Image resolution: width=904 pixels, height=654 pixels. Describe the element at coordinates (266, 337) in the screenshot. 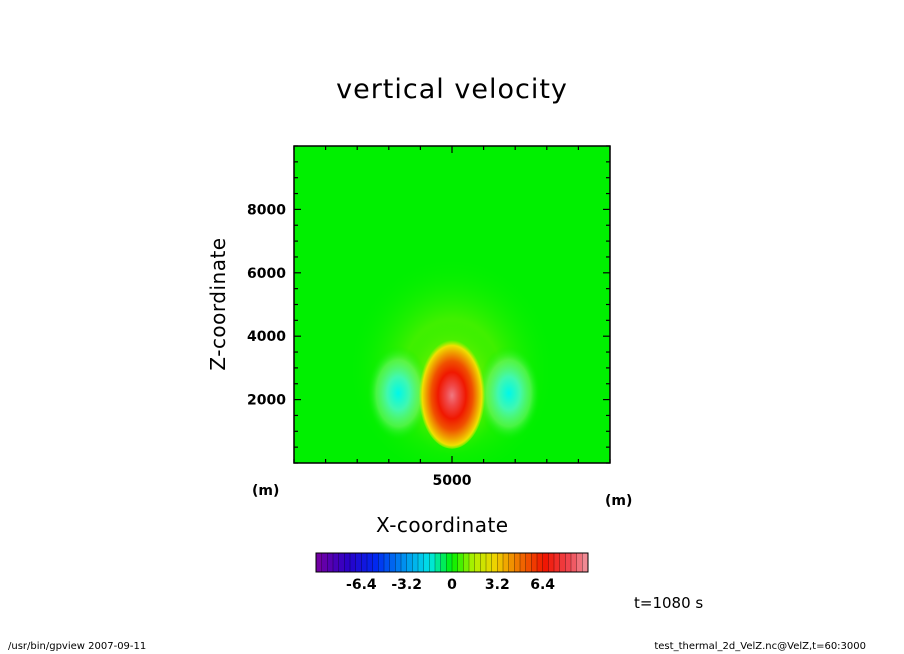

I see `y-tick-label: 4000` at that location.